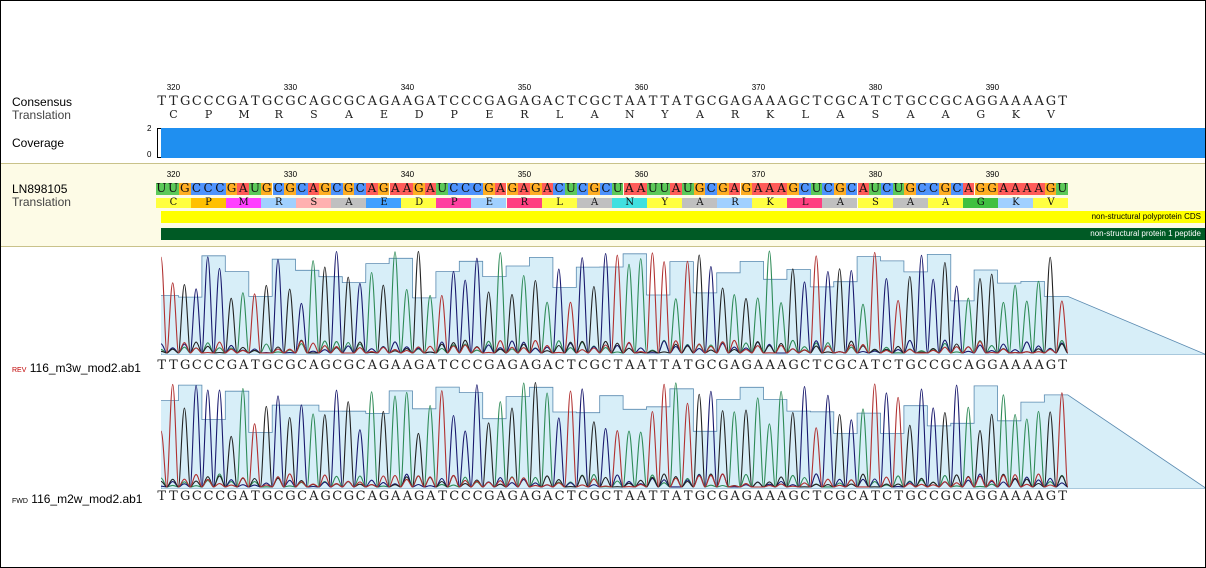  What do you see at coordinates (76, 368) in the screenshot?
I see `read1-label: REV 116_m3w_mod2.ab1` at bounding box center [76, 368].